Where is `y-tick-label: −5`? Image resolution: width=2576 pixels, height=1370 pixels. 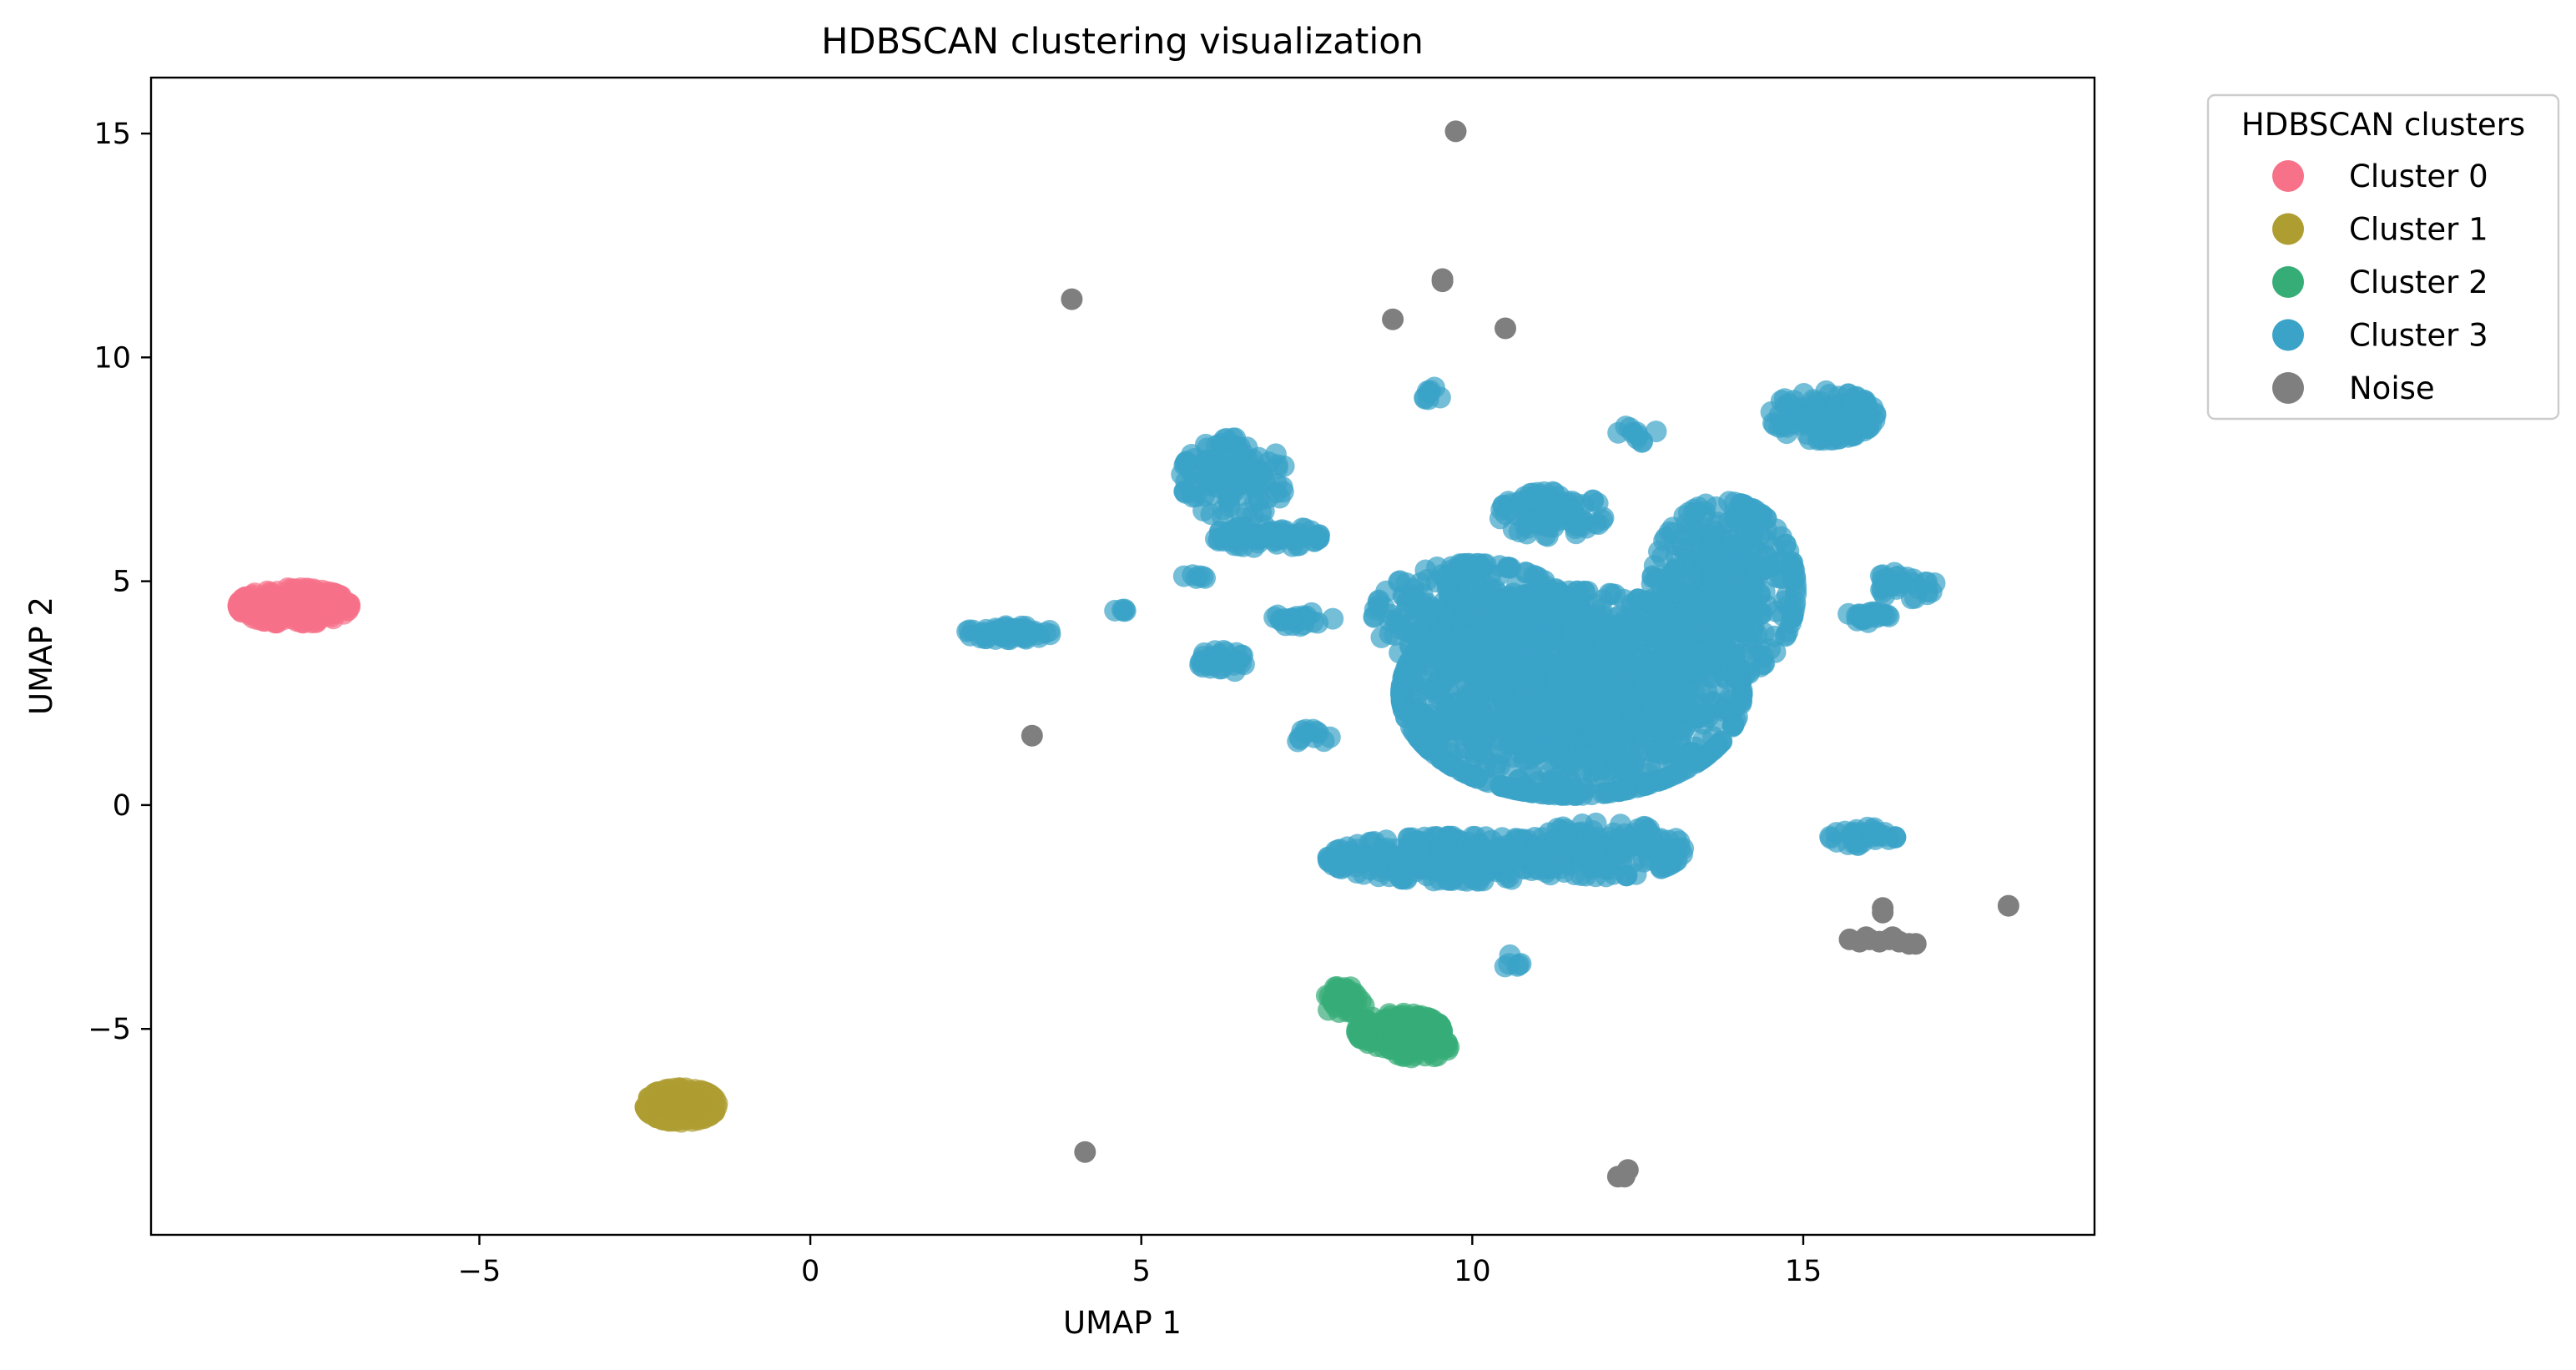 y-tick-label: −5 is located at coordinates (109, 1029).